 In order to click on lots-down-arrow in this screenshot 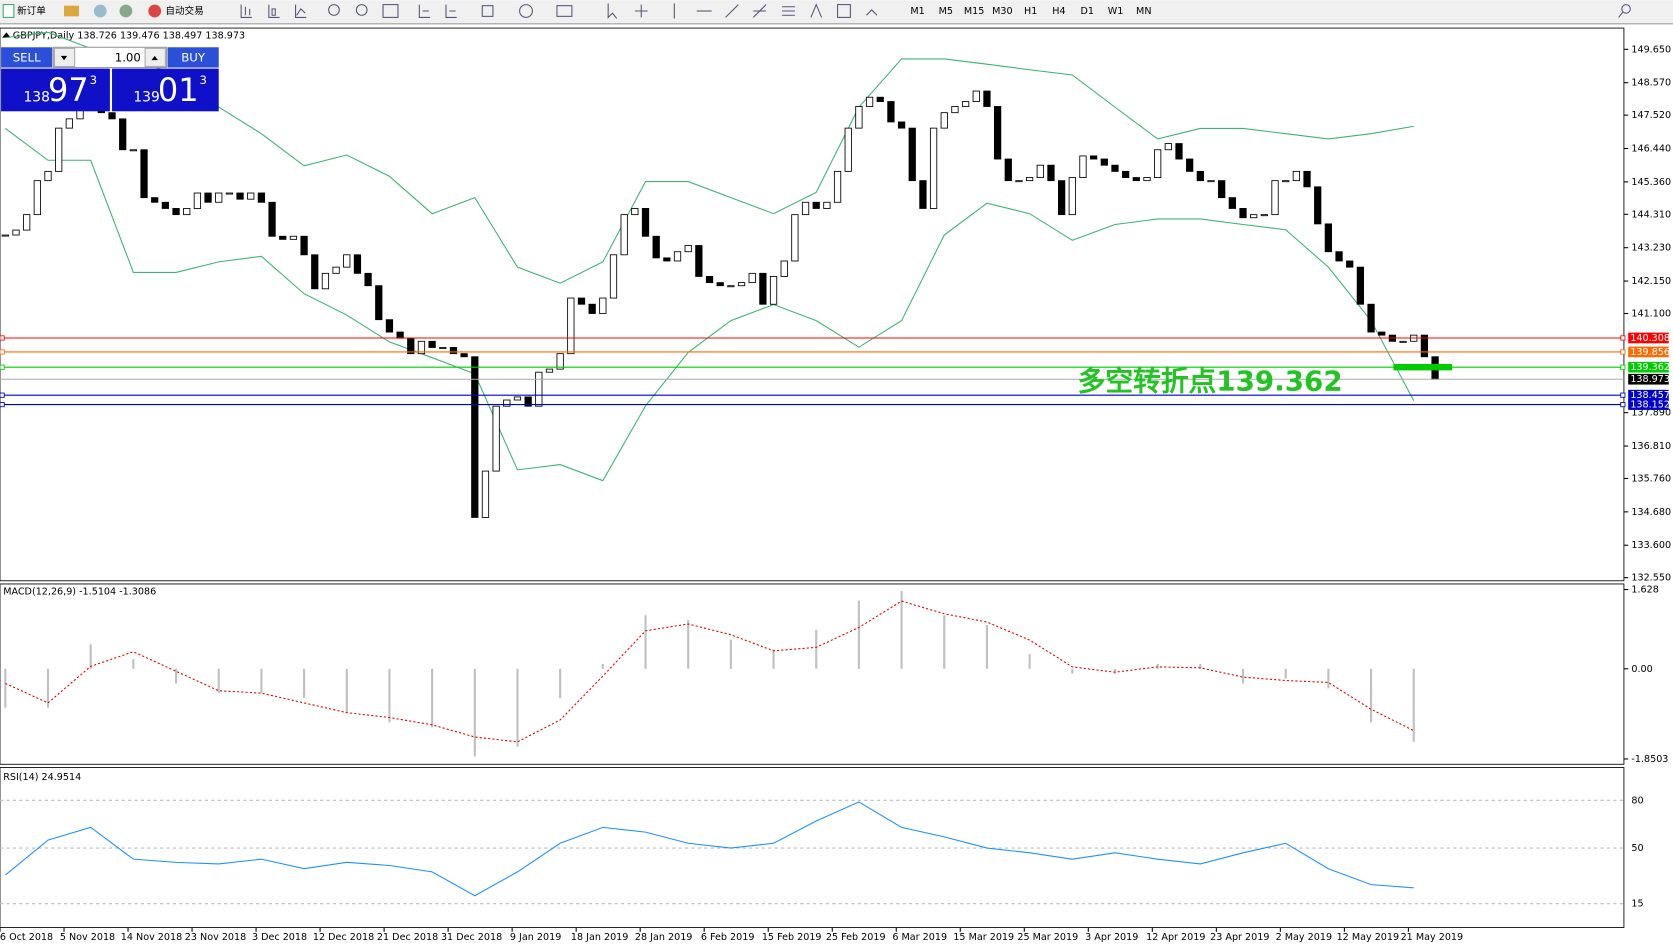, I will do `click(64, 58)`.